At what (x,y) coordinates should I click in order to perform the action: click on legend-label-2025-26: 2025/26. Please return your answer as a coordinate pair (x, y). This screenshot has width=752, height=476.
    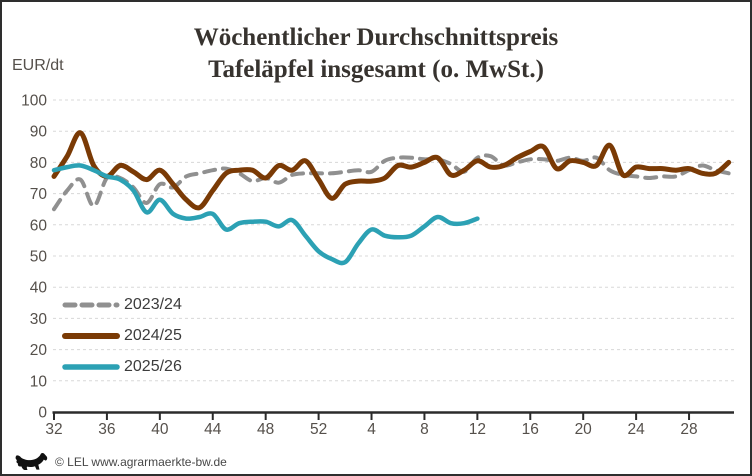
    Looking at the image, I should click on (153, 366).